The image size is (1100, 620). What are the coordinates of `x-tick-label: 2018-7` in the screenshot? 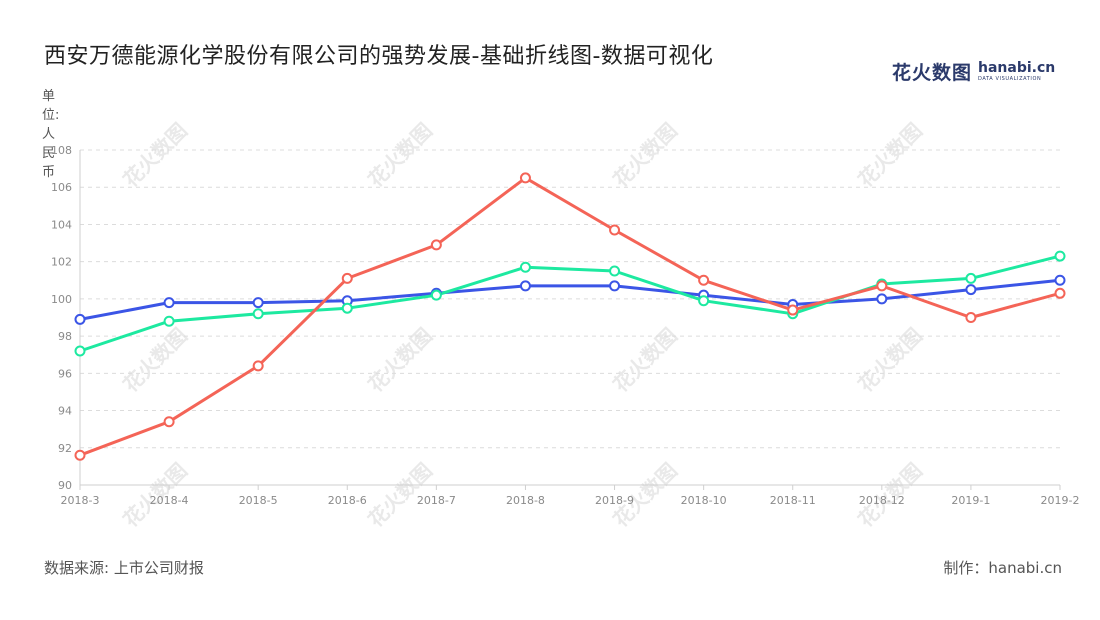 It's located at (436, 500).